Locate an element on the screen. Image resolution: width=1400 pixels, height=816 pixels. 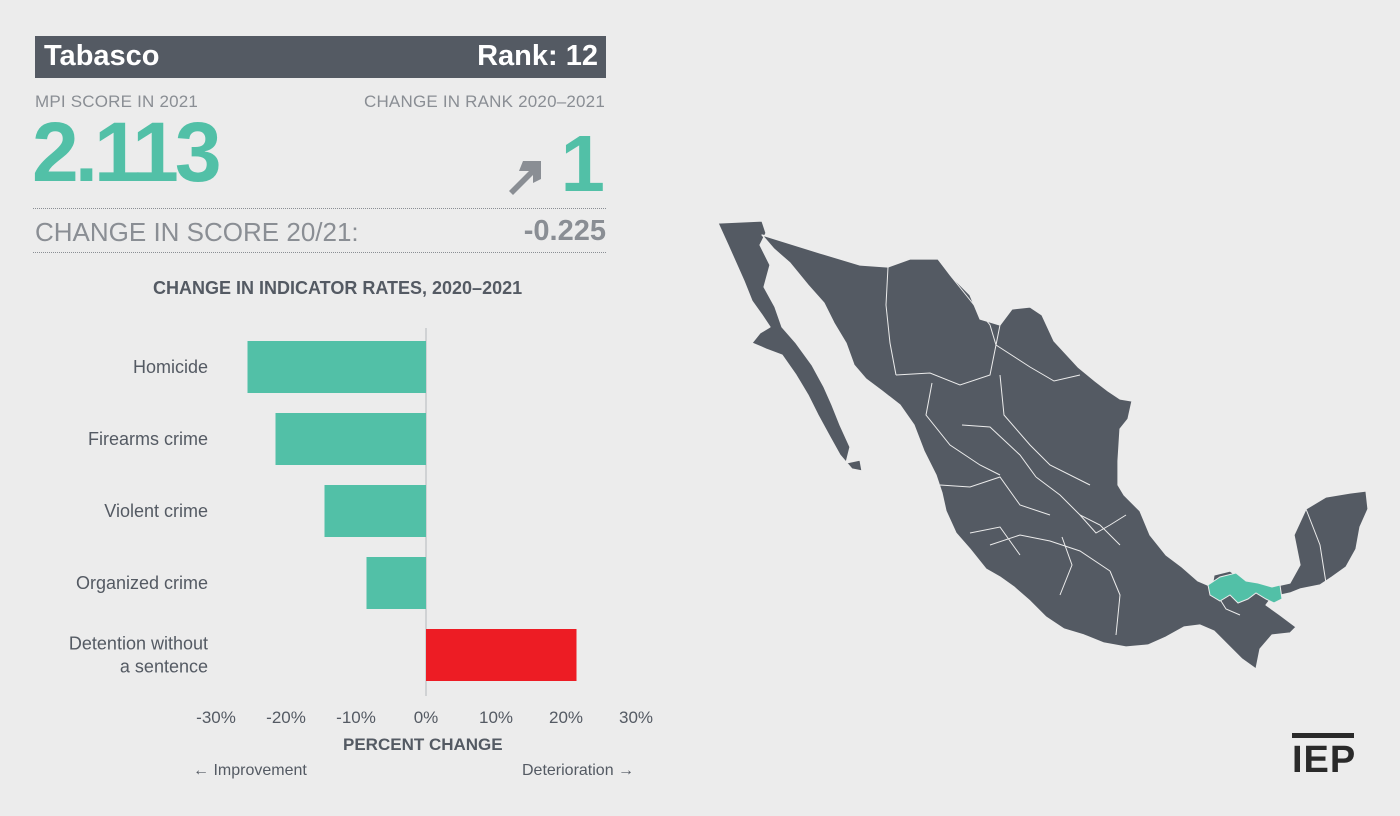
mpi-score-value: 2.113 is located at coordinates (127, 152).